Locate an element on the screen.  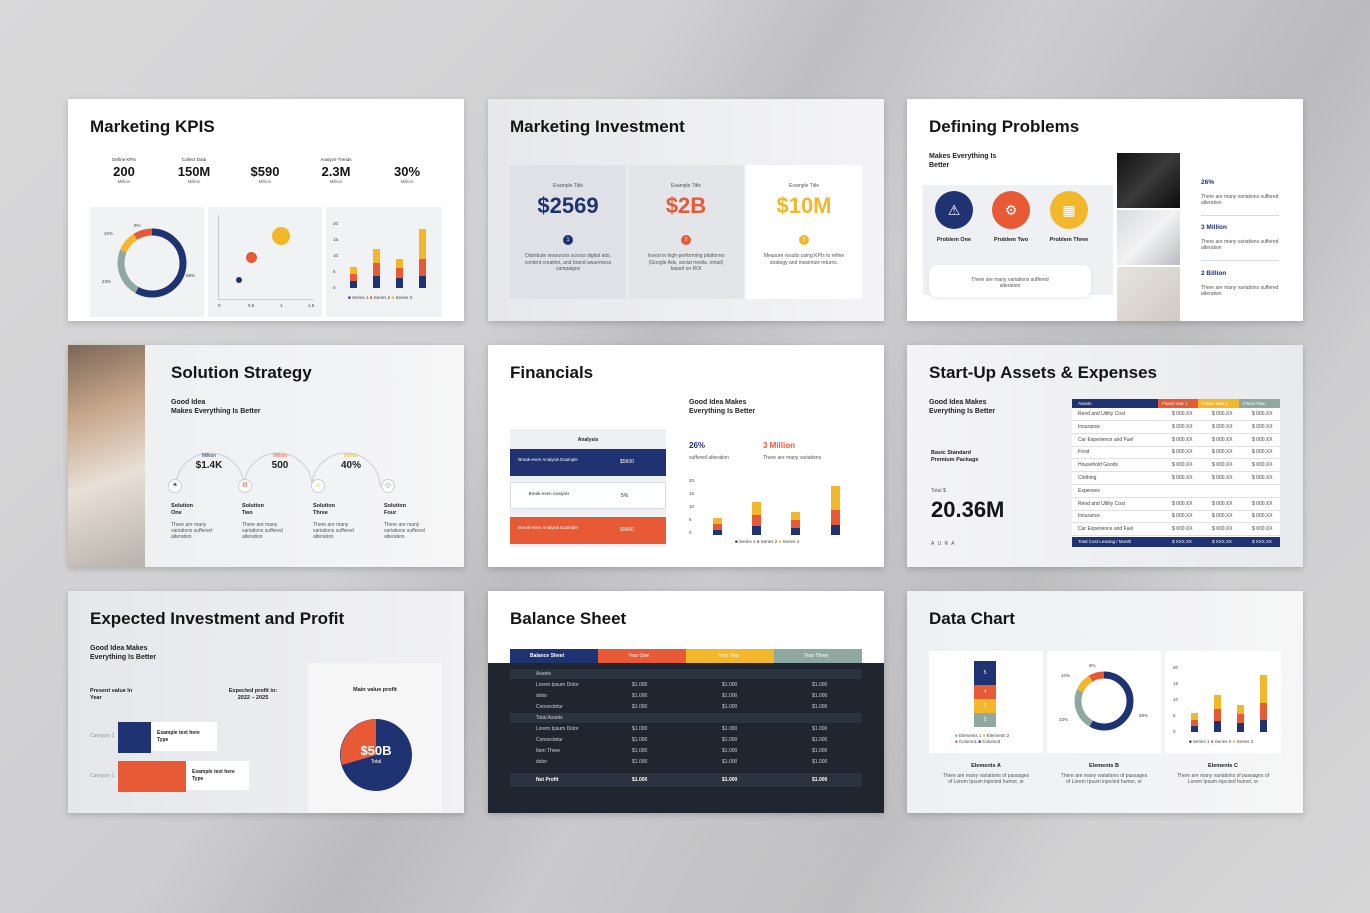
table-row: Consectetur $1.000 $1.000 $1.000 is located at coordinates (686, 740).